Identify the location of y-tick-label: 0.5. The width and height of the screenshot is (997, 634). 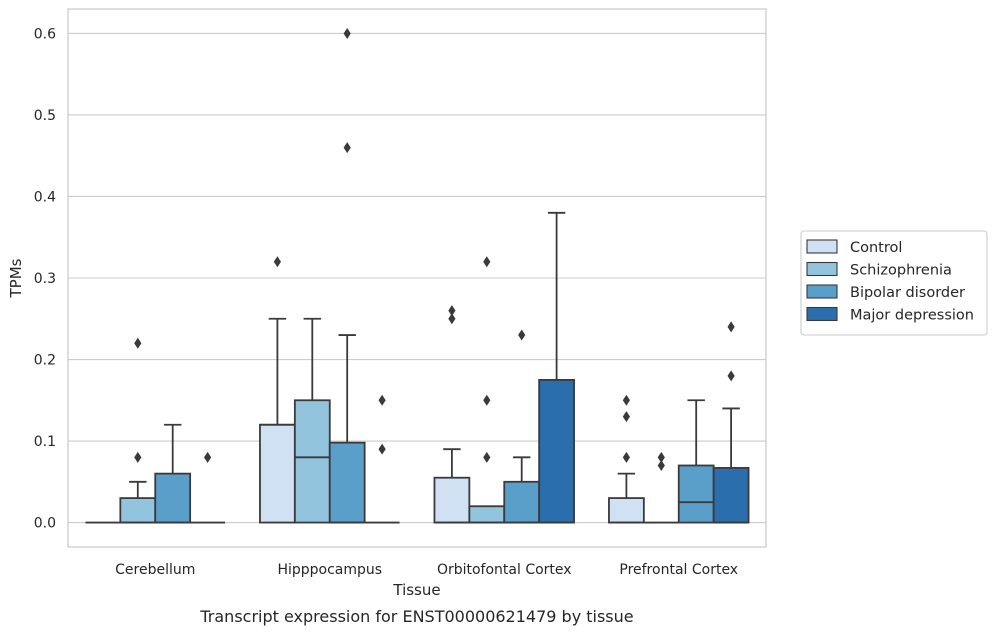
(45, 116).